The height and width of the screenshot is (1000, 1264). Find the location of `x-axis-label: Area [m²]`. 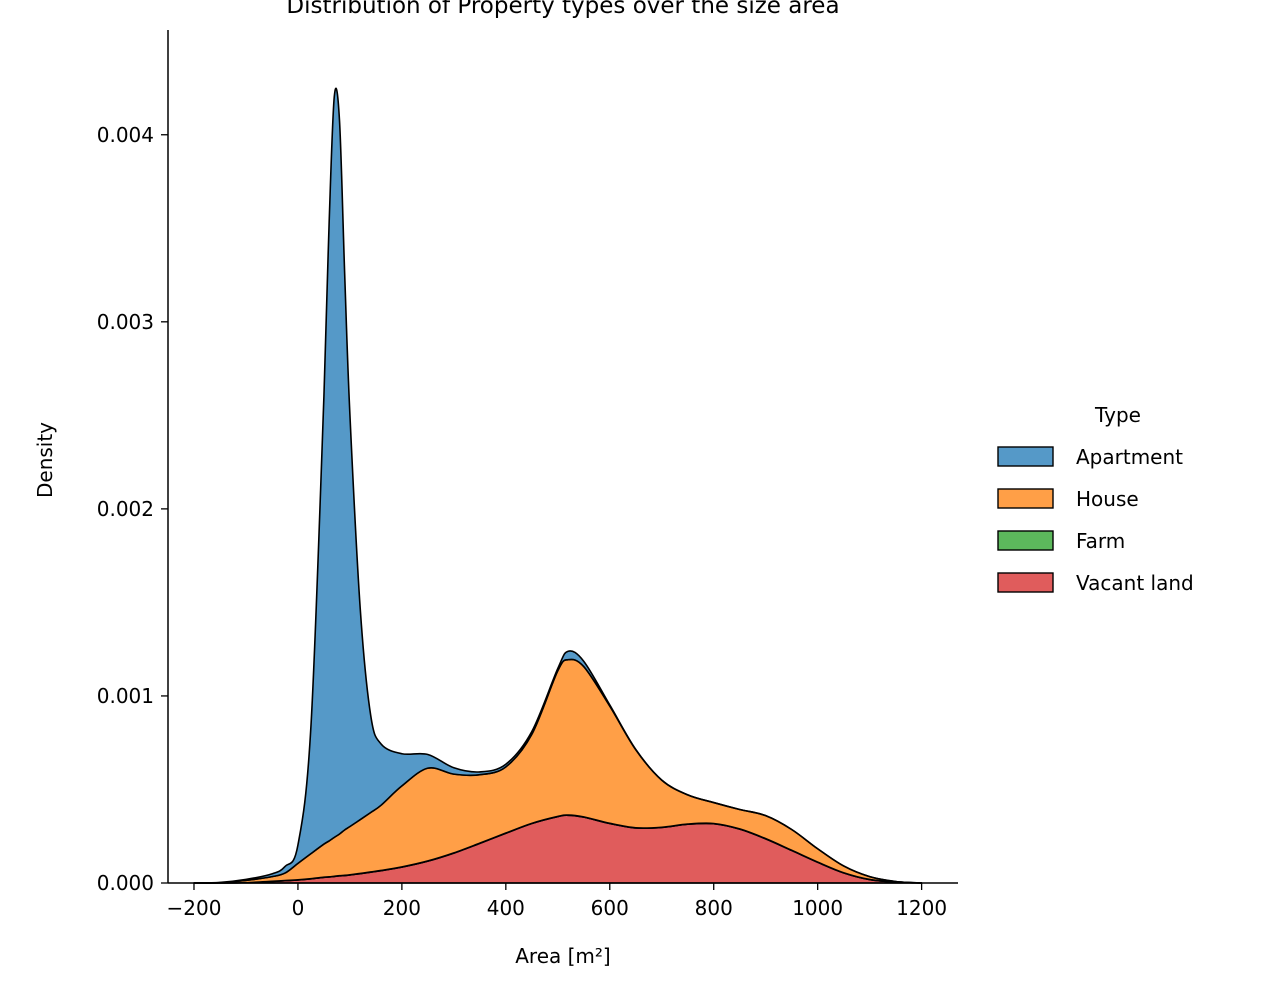

x-axis-label: Area [m²] is located at coordinates (563, 956).